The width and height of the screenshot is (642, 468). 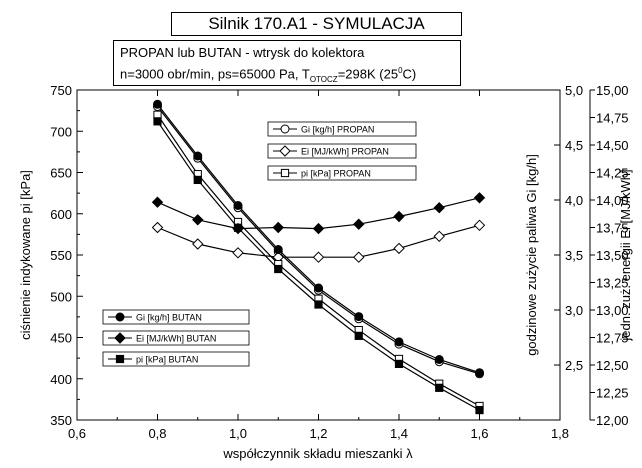 I want to click on legend-label: Ei [MJ/kWh] BUTAN, so click(x=176, y=339).